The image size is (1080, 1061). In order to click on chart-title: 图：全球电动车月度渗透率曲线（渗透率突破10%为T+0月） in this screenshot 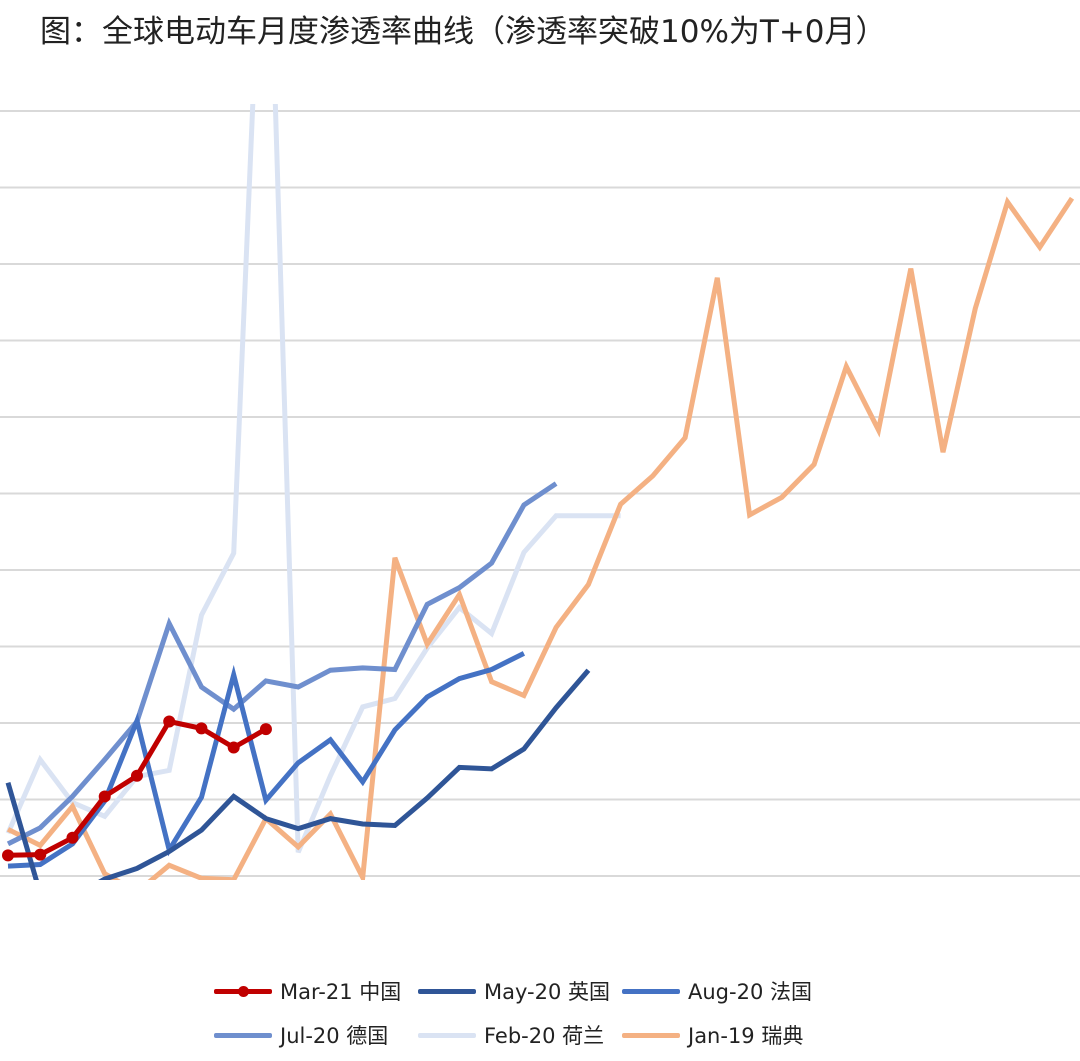, I will do `click(463, 32)`.